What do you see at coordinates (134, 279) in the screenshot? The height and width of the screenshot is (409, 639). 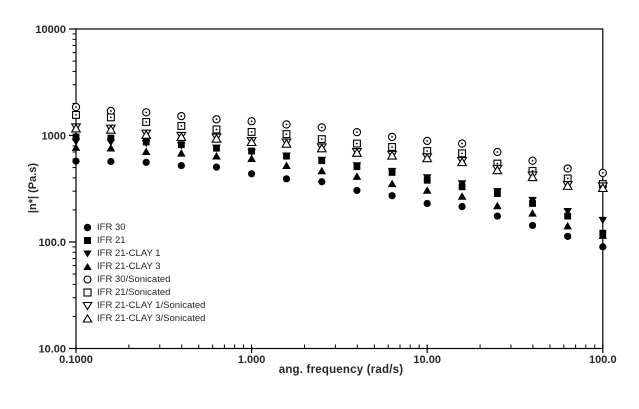 I see `legend-item-label: IFR 30/Sonicated` at bounding box center [134, 279].